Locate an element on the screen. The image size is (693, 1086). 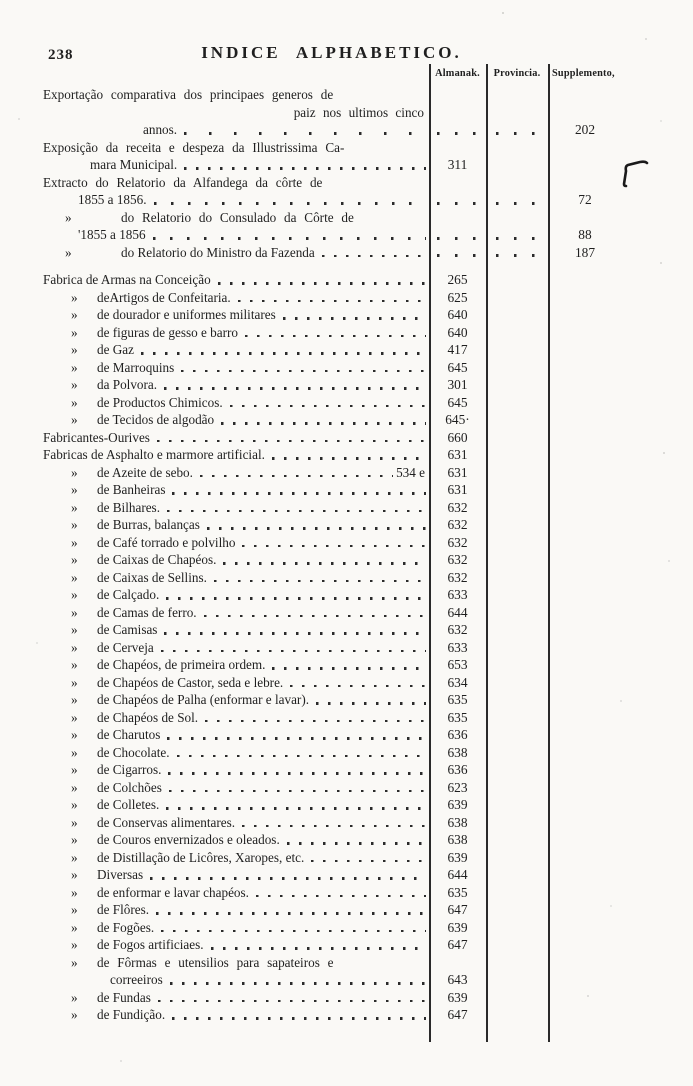
table-row: » de Flôres. 647 is located at coordinates (337, 910).